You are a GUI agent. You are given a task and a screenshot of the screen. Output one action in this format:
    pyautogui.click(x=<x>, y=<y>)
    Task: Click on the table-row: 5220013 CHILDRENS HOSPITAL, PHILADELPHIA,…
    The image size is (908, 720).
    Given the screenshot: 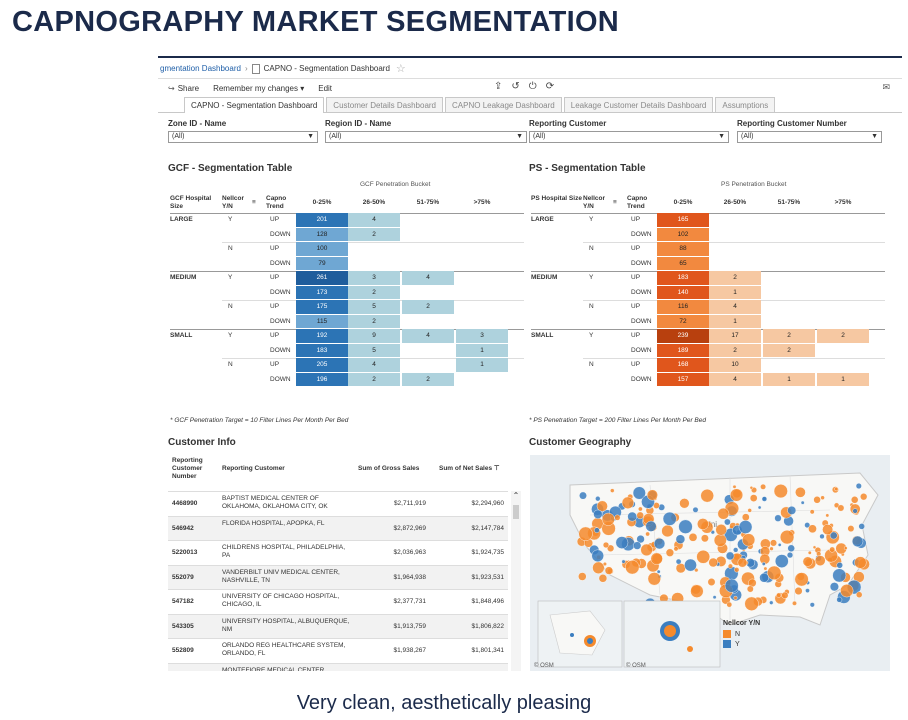 What is the action you would take?
    pyautogui.click(x=338, y=552)
    